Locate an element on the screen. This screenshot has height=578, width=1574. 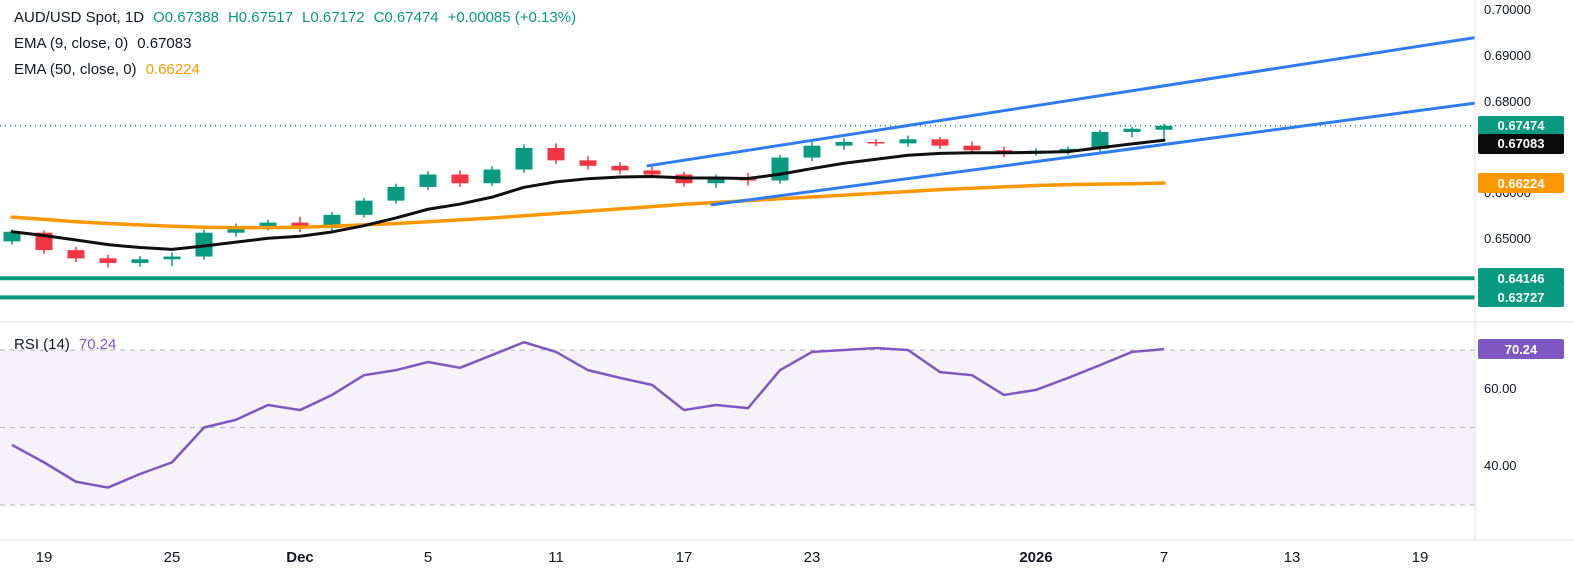
rsi-tick: 60.00 is located at coordinates (1500, 388).